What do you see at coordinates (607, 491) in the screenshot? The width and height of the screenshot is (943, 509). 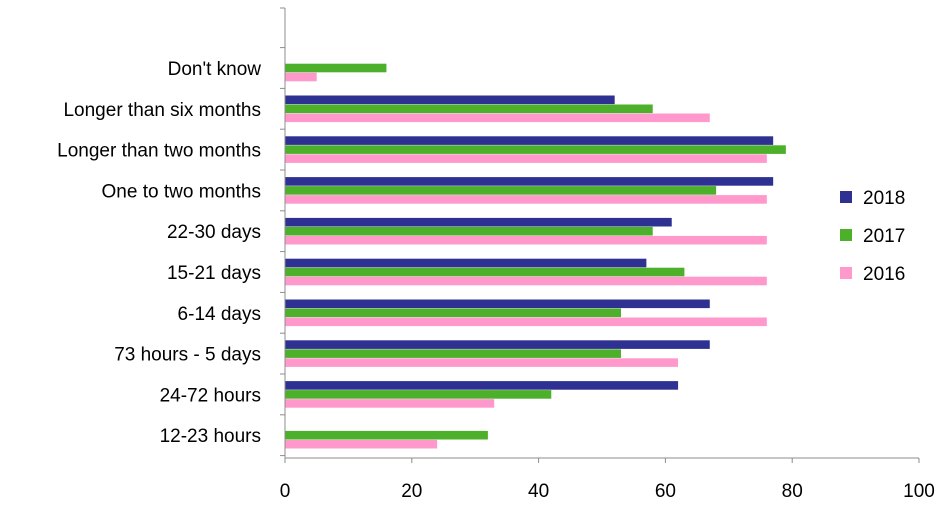 I see `x-tick-labels: 0 20 40 60 80 100` at bounding box center [607, 491].